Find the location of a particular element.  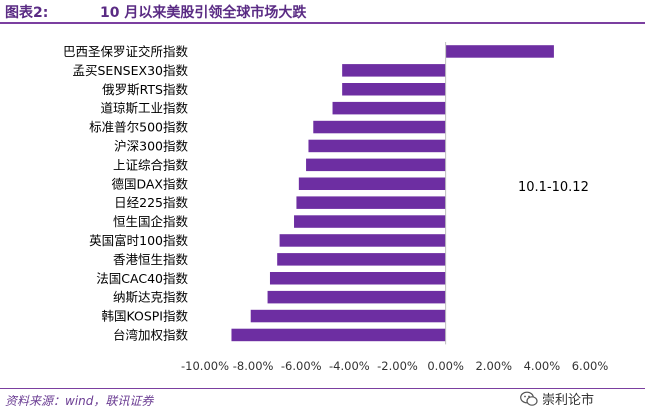

category-label: 巴西圣保罗证交所指数 is located at coordinates (126, 51).